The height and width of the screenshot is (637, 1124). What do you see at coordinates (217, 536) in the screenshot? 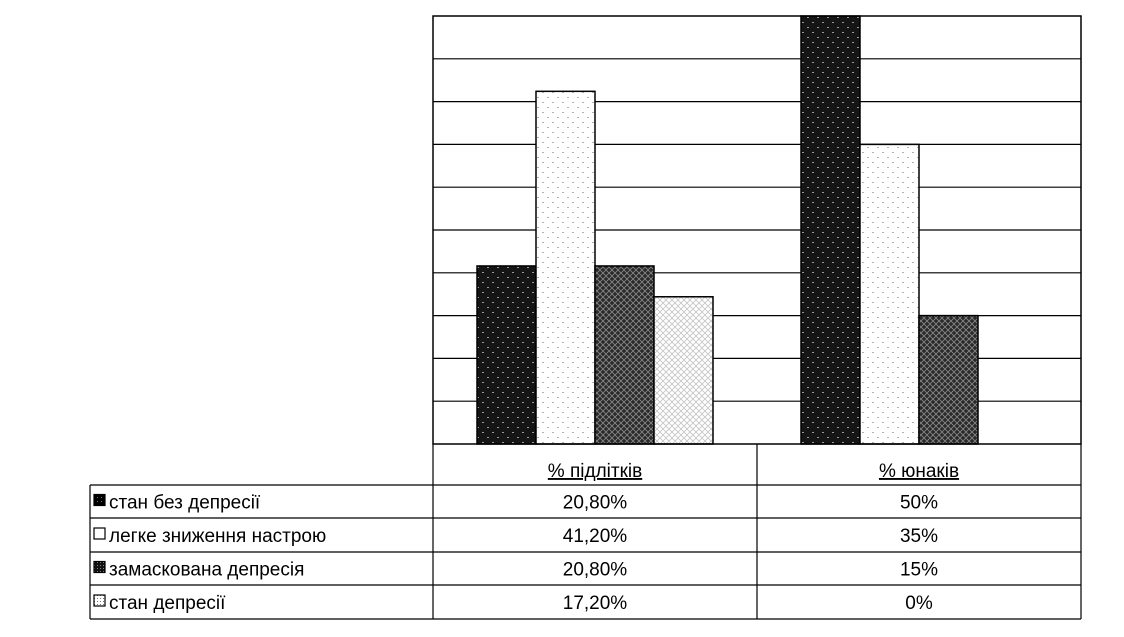
I see `series-name: легке зниження настрою` at bounding box center [217, 536].